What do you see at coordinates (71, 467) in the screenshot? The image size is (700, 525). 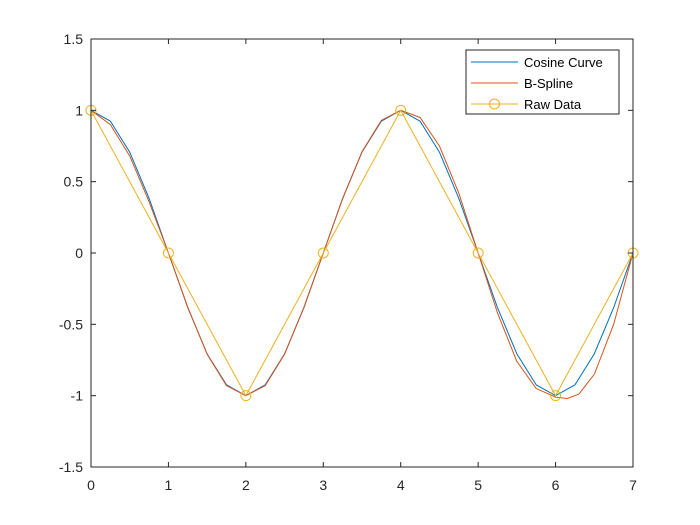 I see `y-tick-label: -1.5` at bounding box center [71, 467].